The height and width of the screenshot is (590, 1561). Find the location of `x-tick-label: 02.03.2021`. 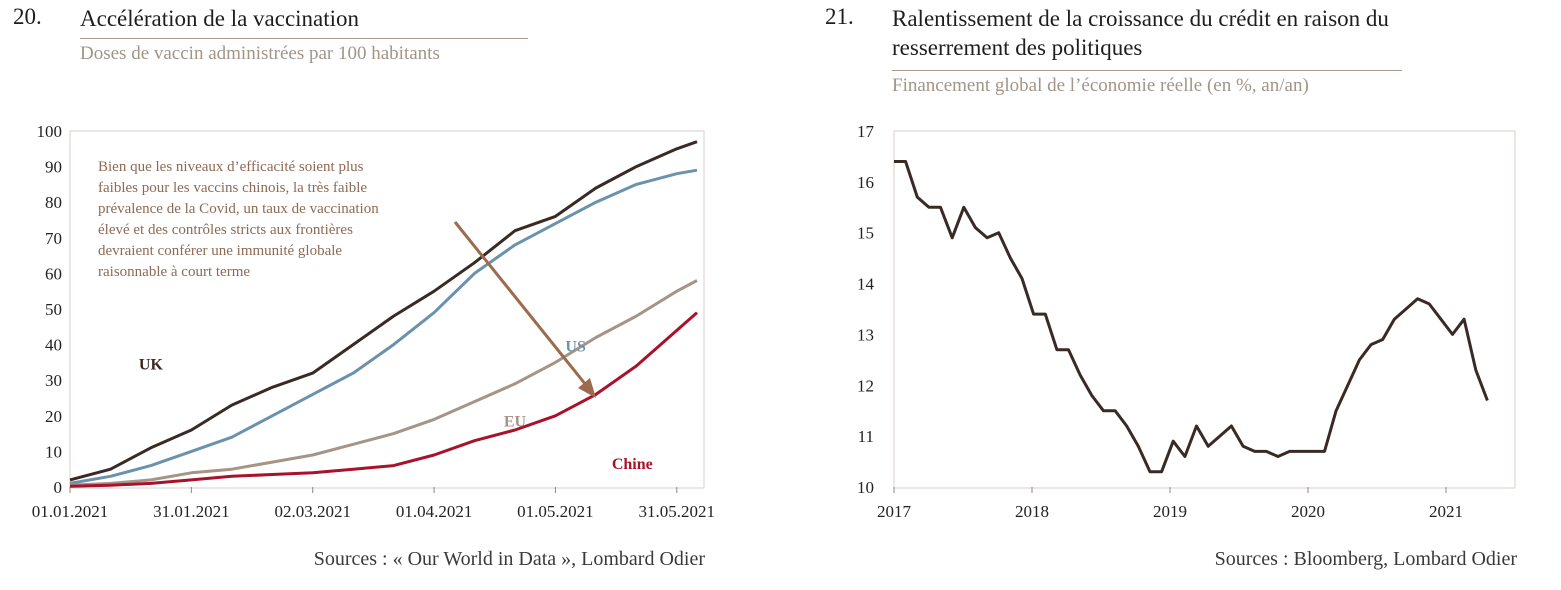

x-tick-label: 02.03.2021 is located at coordinates (312, 511).